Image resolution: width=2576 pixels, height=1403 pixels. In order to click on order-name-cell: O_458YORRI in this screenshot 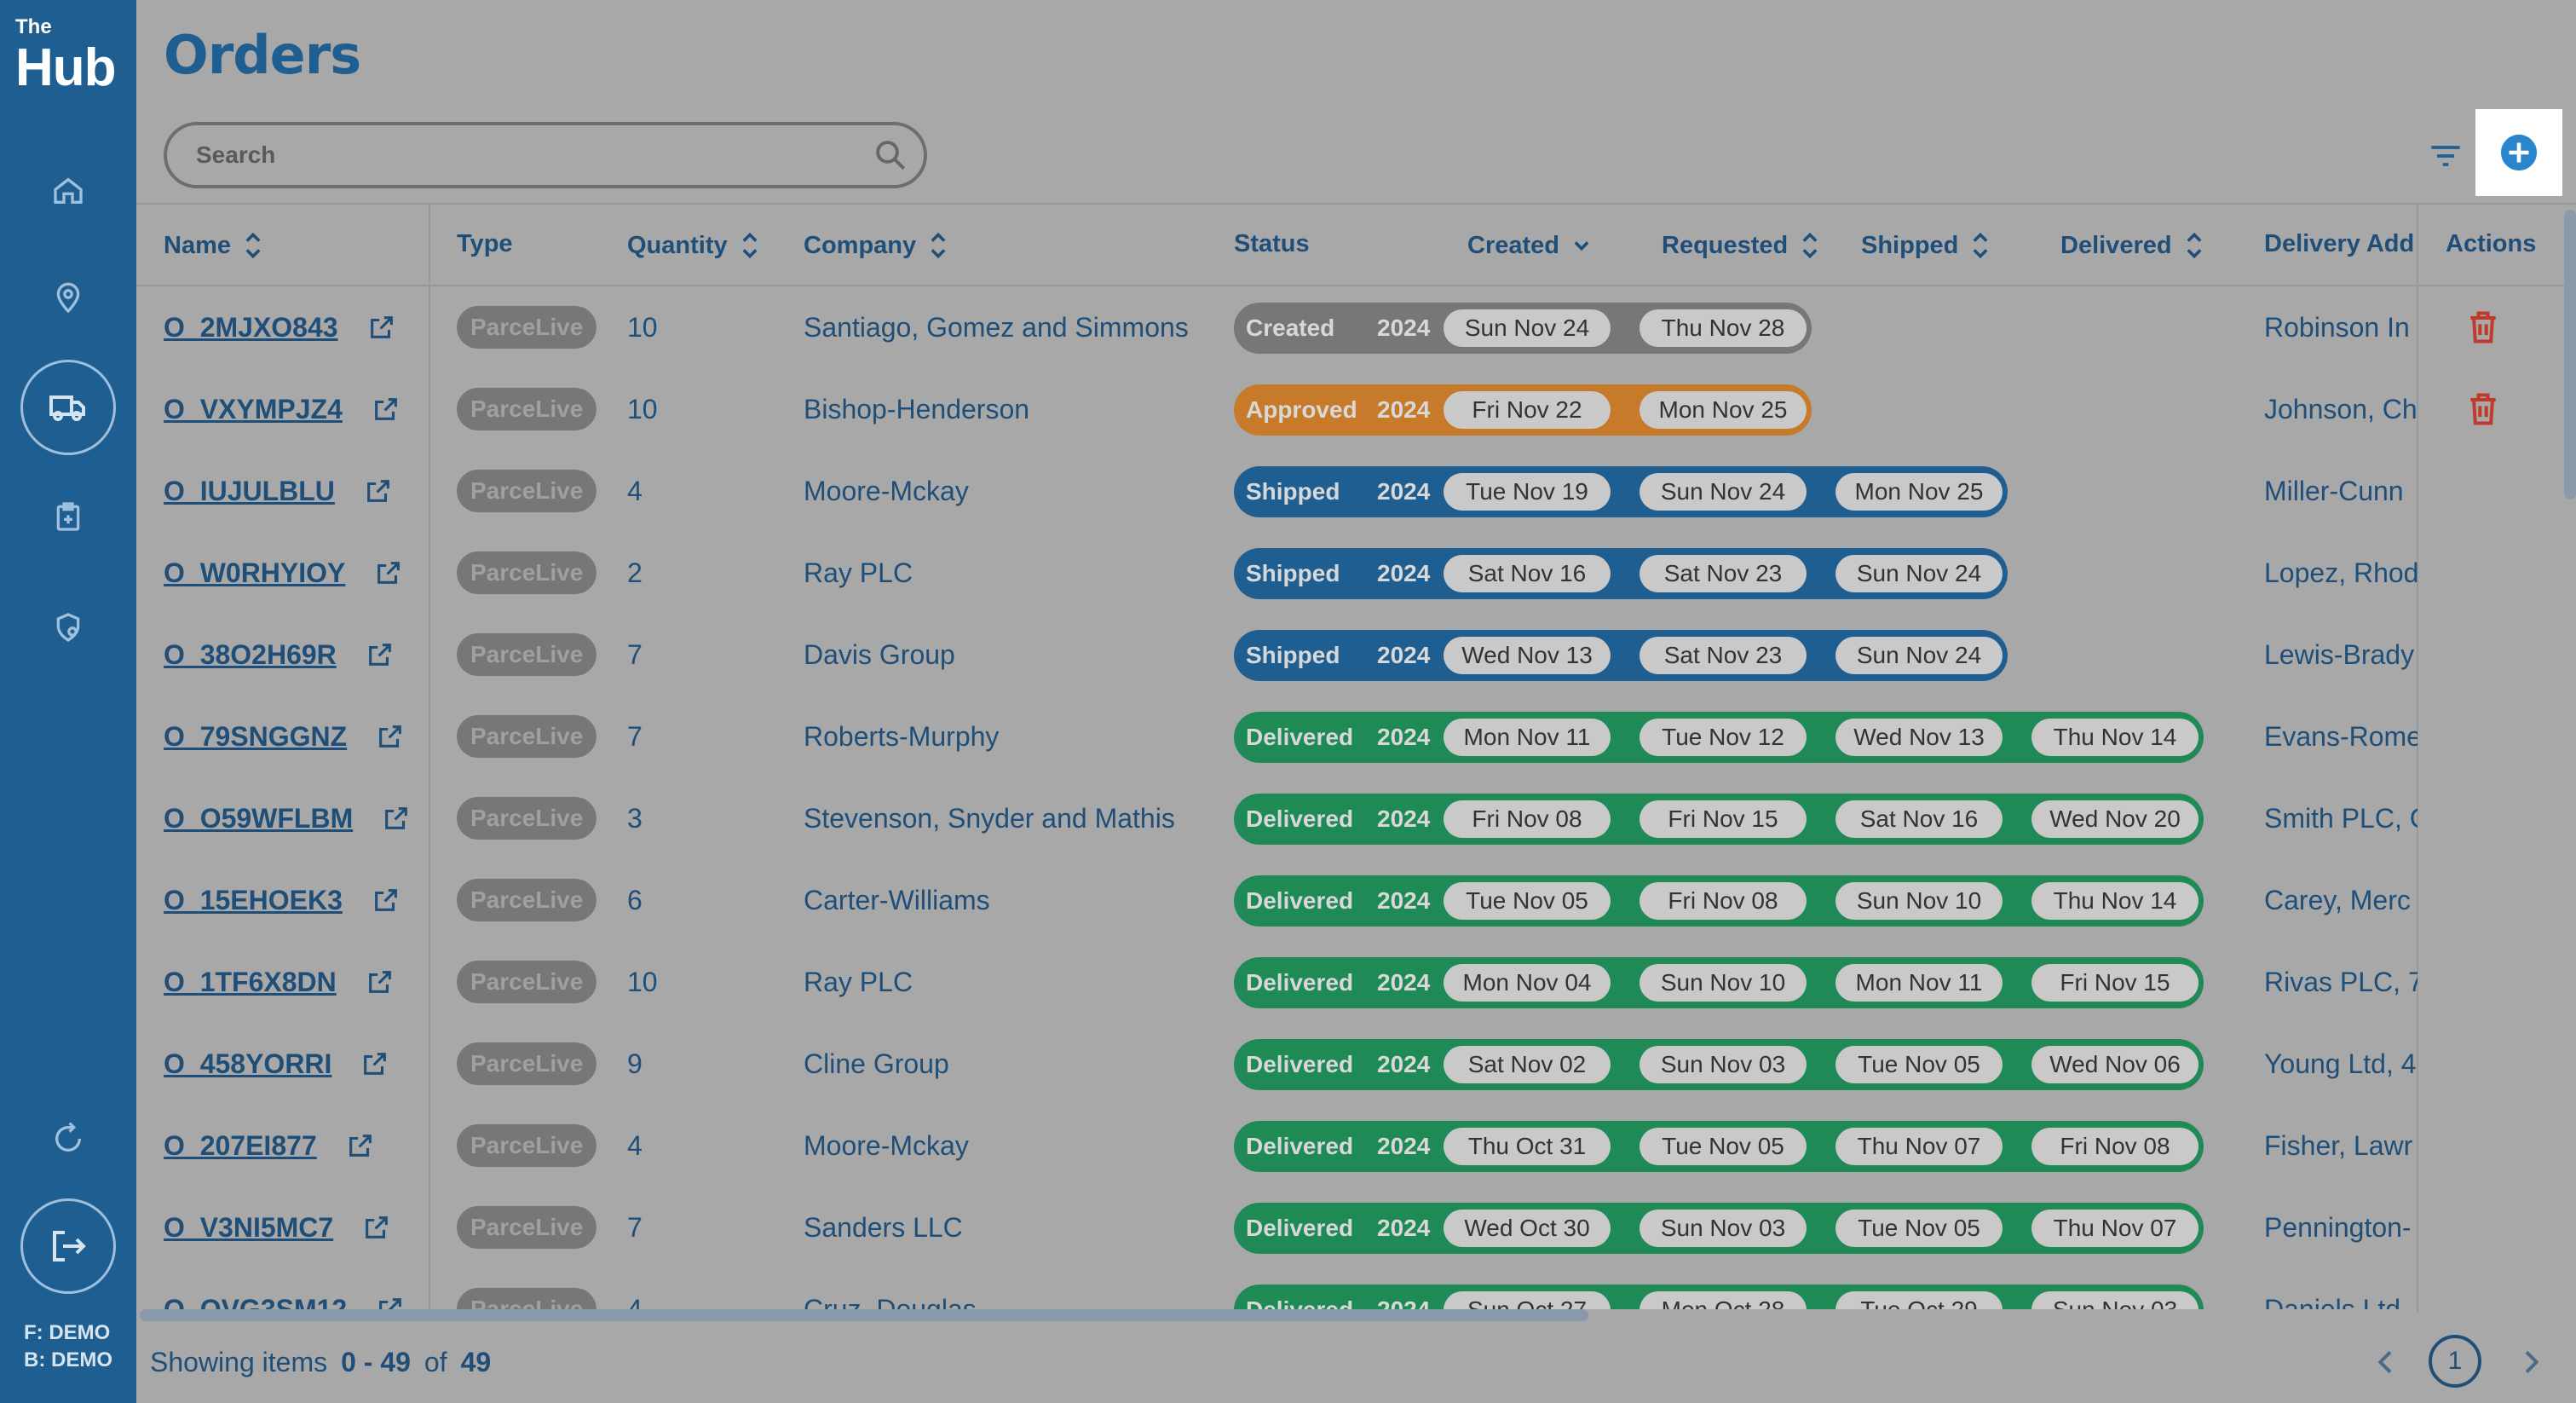, I will do `click(276, 1064)`.